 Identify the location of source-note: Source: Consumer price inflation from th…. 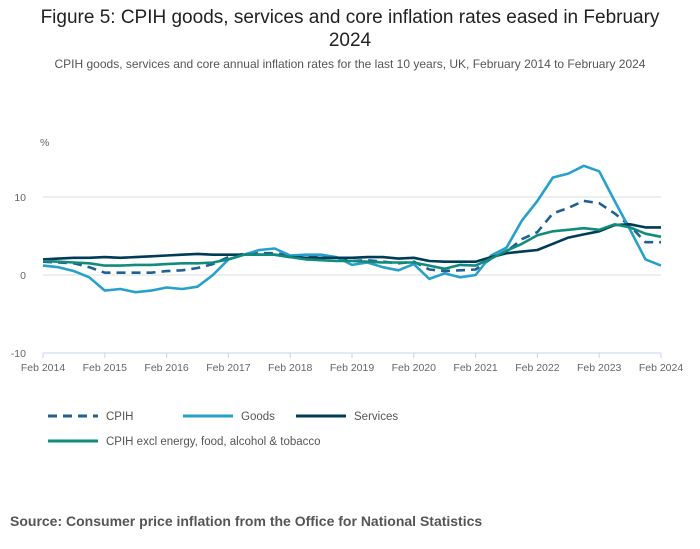
(246, 521).